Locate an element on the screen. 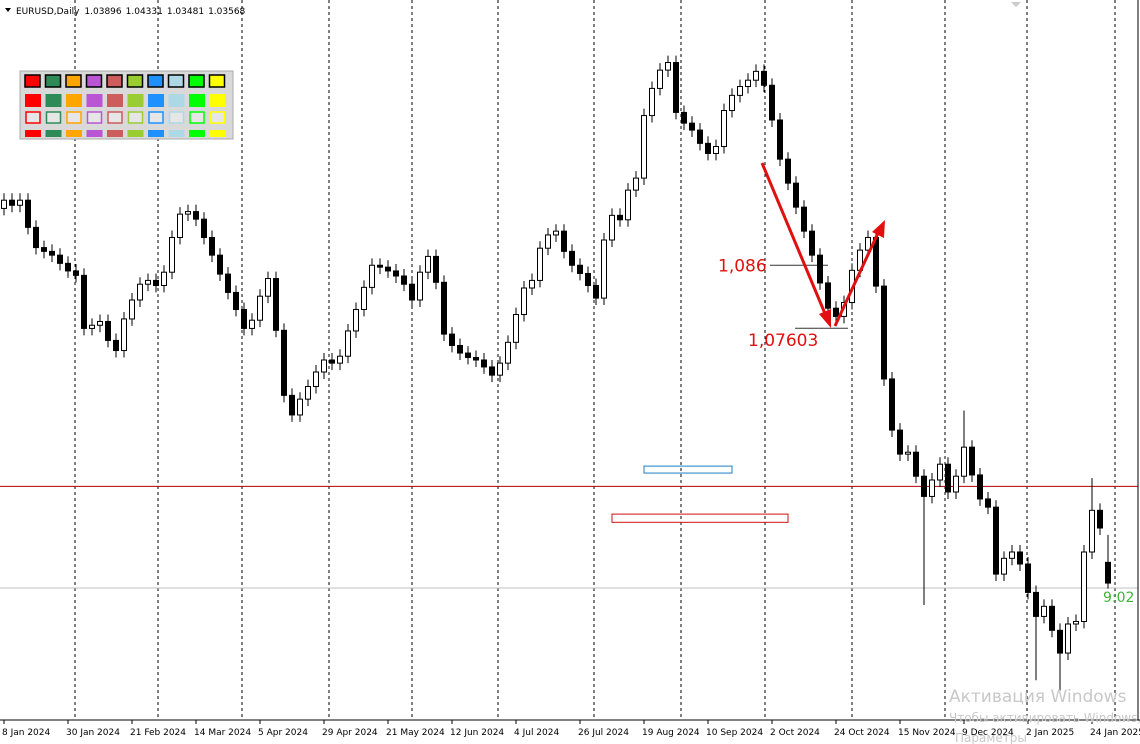 The width and height of the screenshot is (1140, 744). watermark-text: Чтобы активировать Windows, is located at coordinates (1044, 718).